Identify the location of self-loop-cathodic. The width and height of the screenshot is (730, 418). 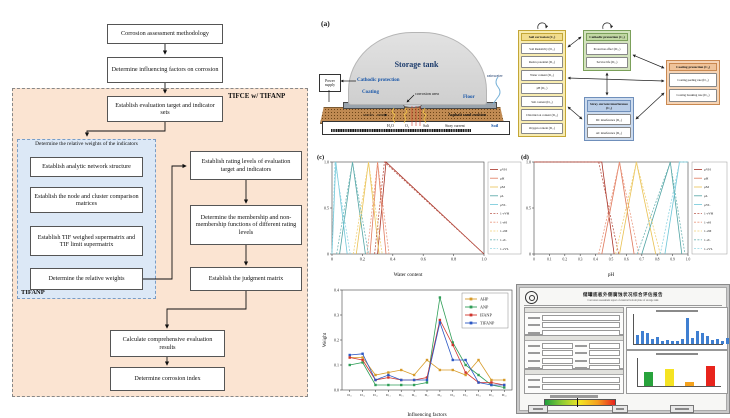
(608, 26).